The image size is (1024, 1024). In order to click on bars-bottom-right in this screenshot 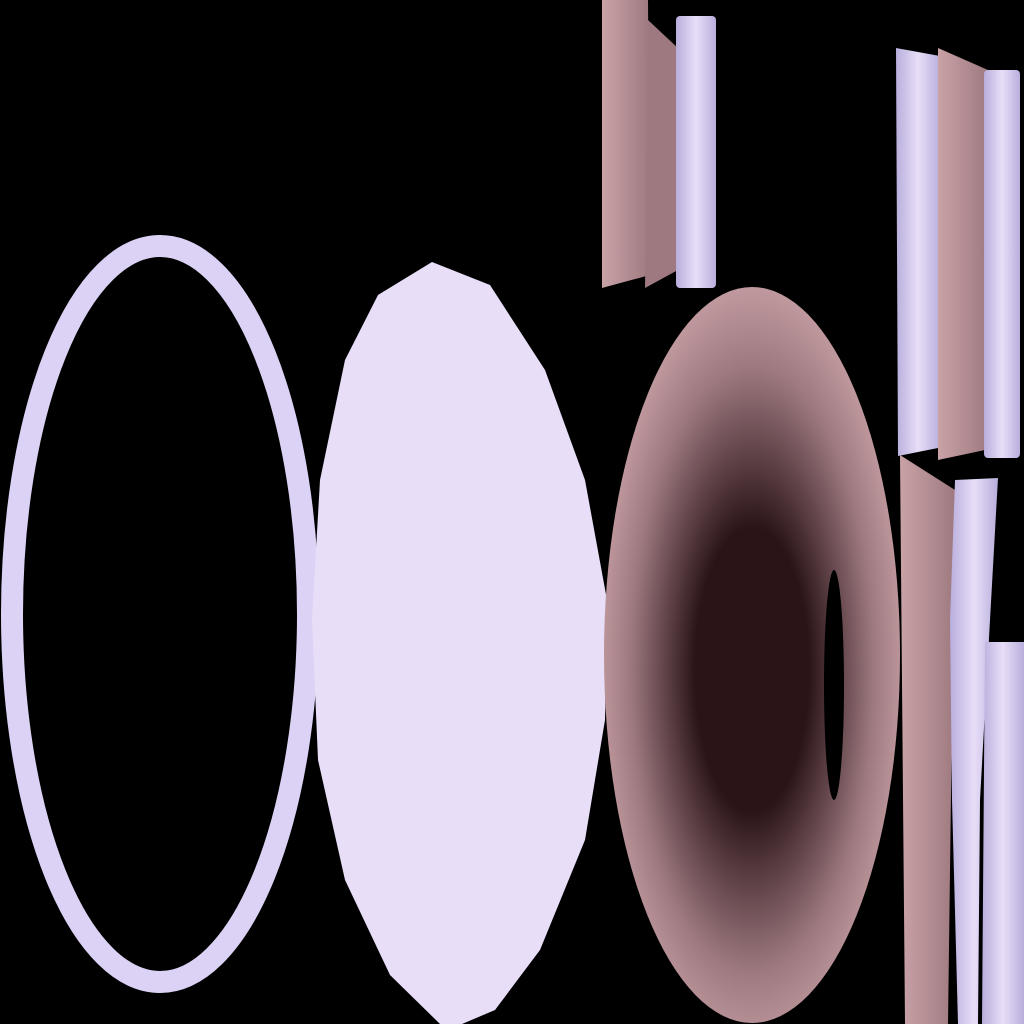, I will do `click(962, 739)`.